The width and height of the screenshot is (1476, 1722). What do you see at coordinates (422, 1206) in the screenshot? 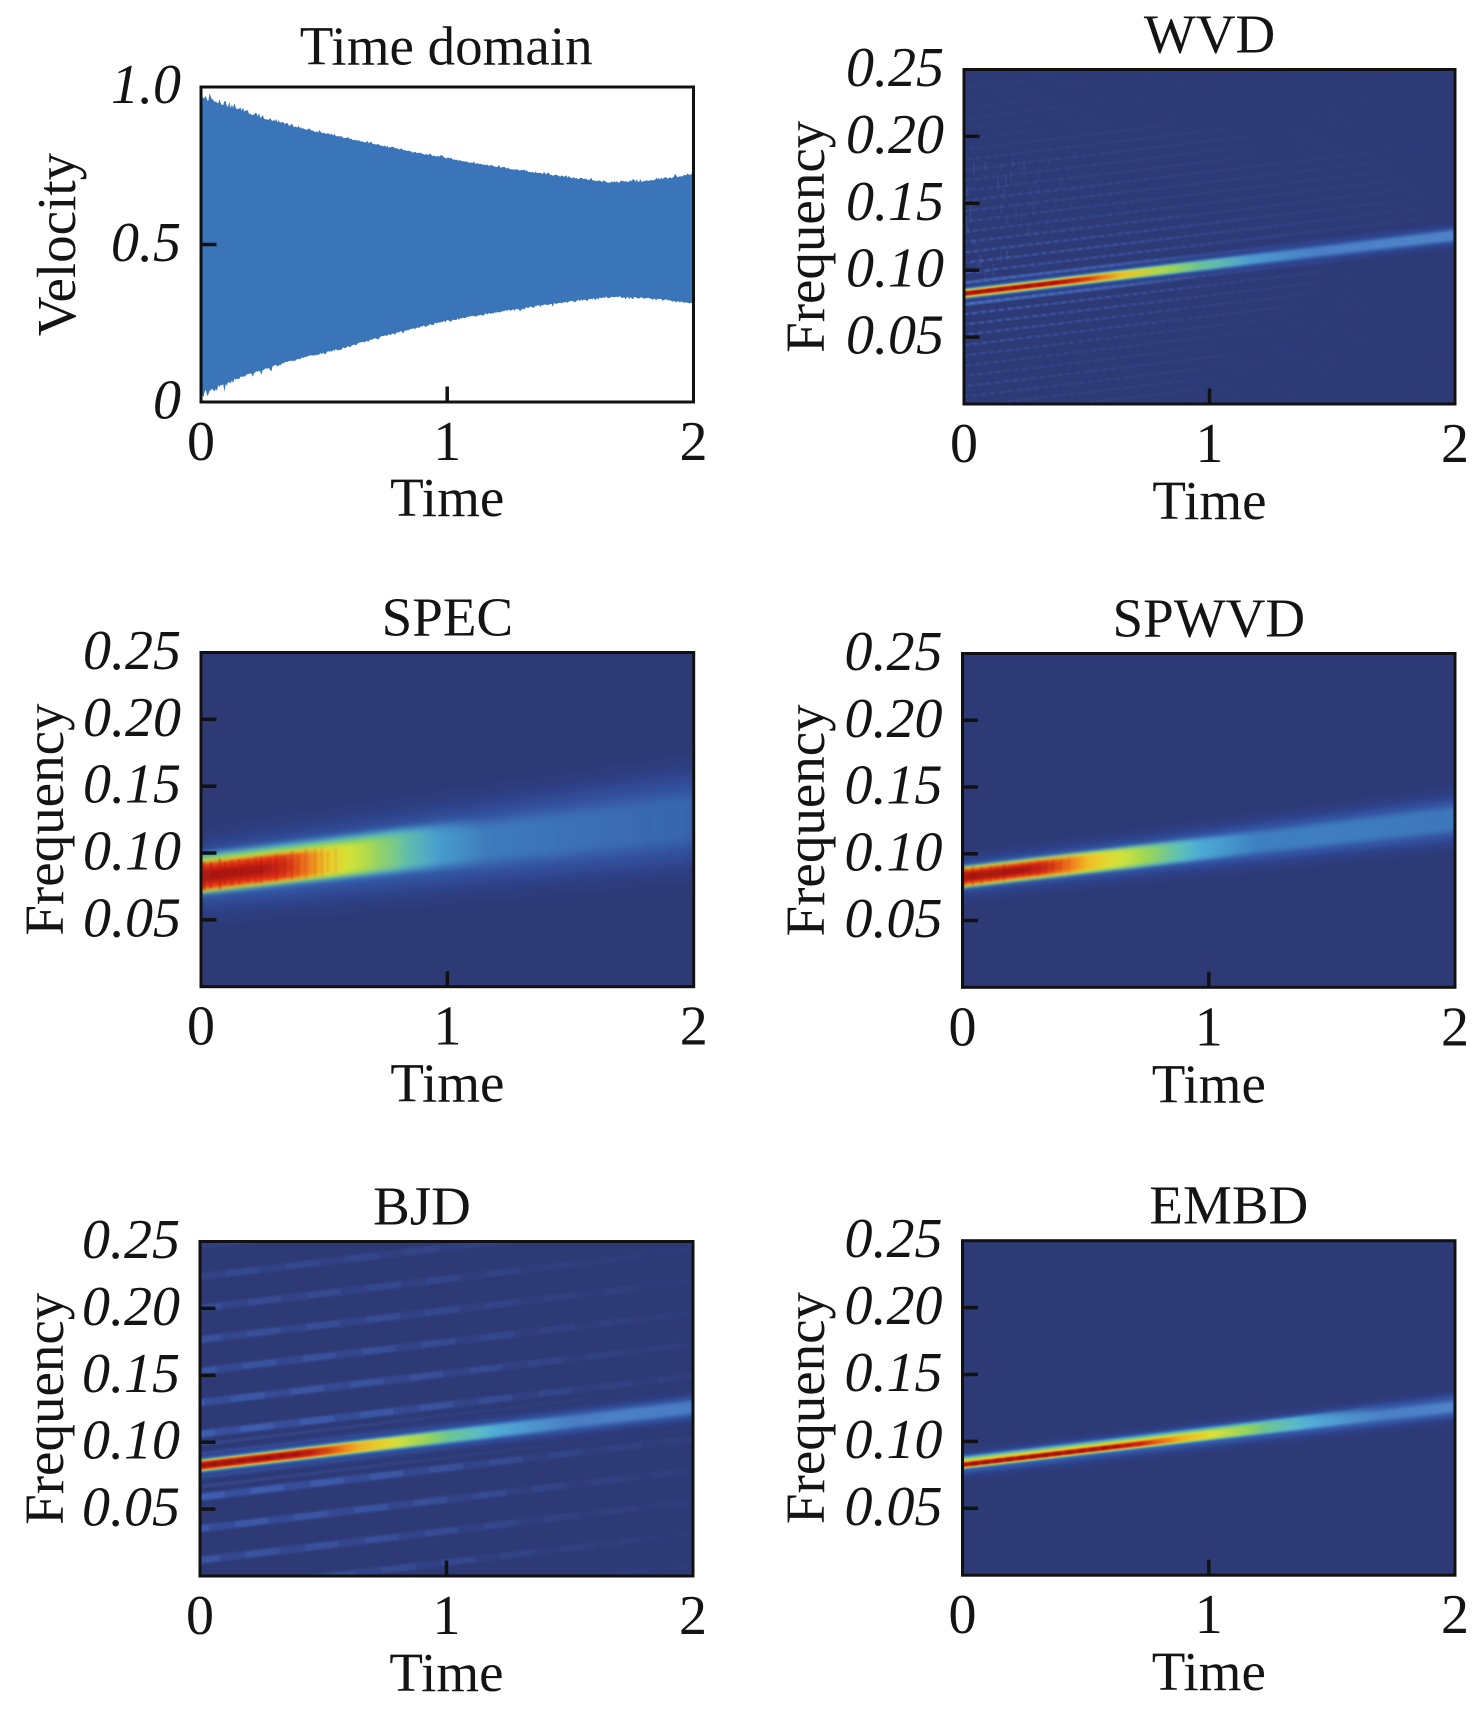
I see `svg-text: BJD` at bounding box center [422, 1206].